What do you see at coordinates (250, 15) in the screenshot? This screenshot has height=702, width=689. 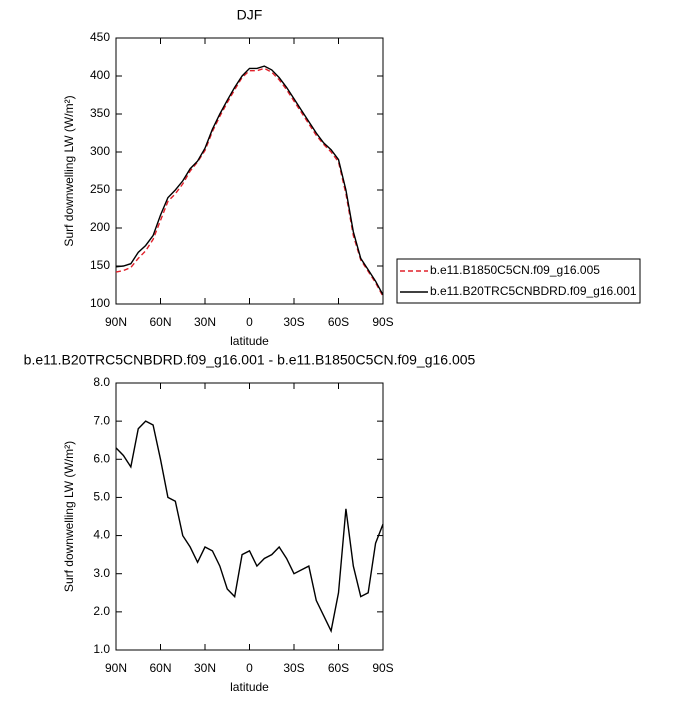 I see `chart-title: DJF` at bounding box center [250, 15].